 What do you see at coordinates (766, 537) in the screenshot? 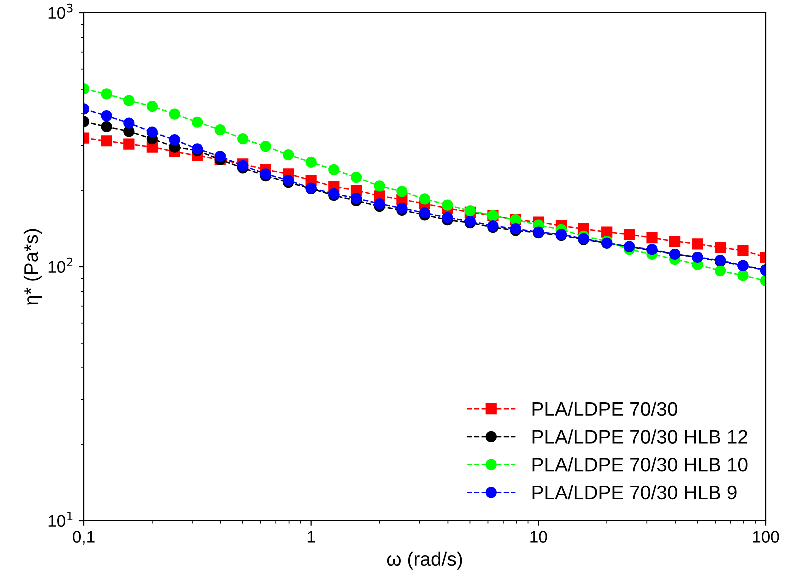
I see `x-tick-label: 100` at bounding box center [766, 537].